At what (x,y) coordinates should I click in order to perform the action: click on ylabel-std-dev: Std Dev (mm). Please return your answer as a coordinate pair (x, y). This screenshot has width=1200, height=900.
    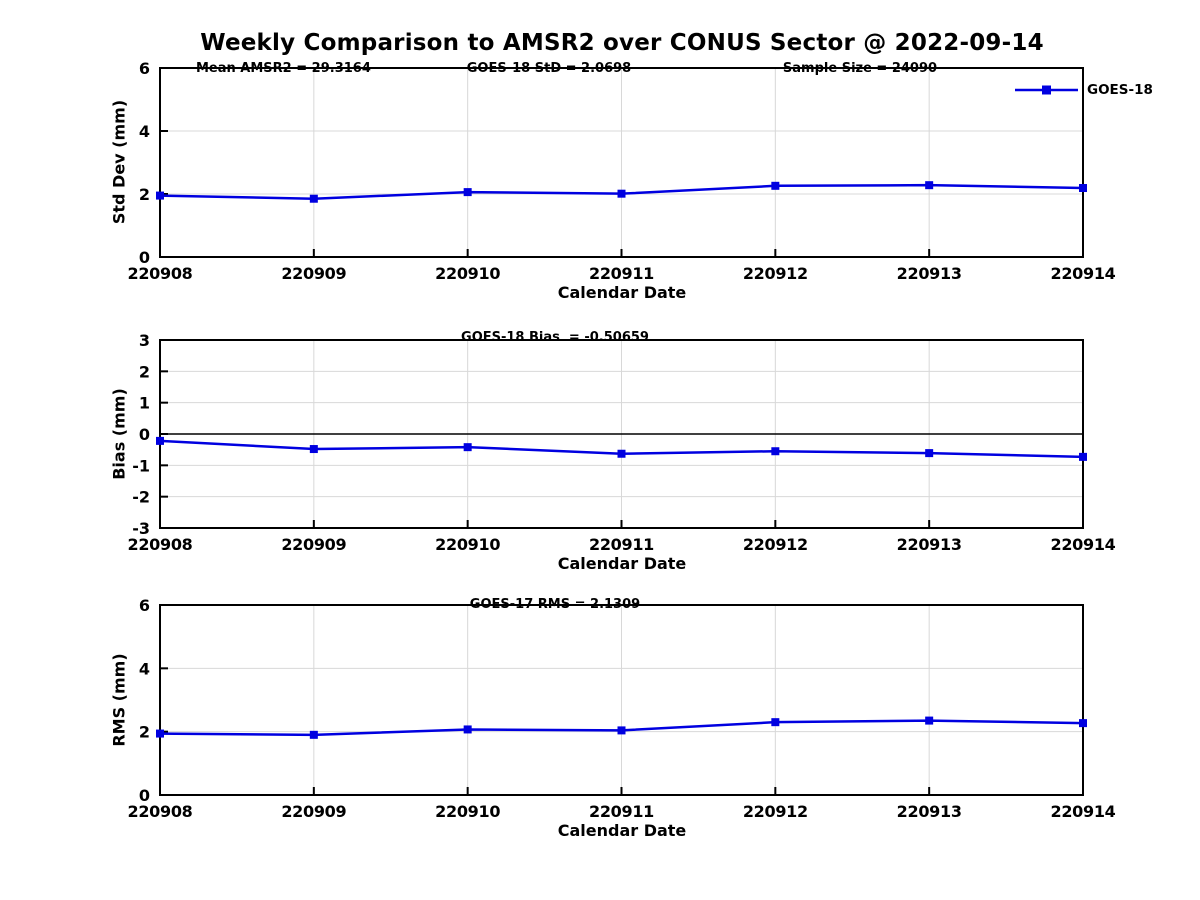
    Looking at the image, I should click on (119, 162).